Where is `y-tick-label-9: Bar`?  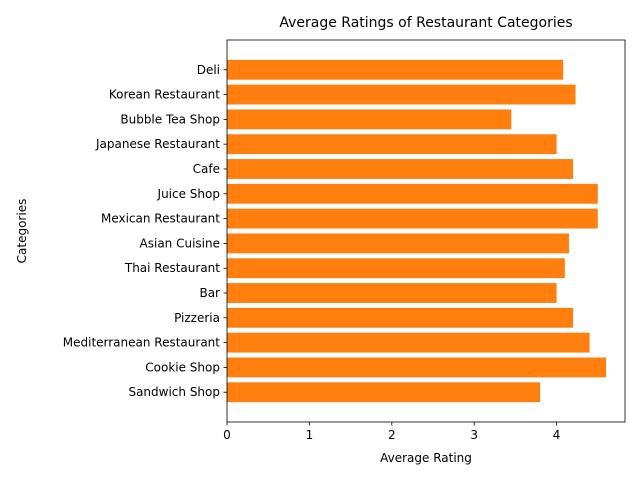
y-tick-label-9: Bar is located at coordinates (209, 293).